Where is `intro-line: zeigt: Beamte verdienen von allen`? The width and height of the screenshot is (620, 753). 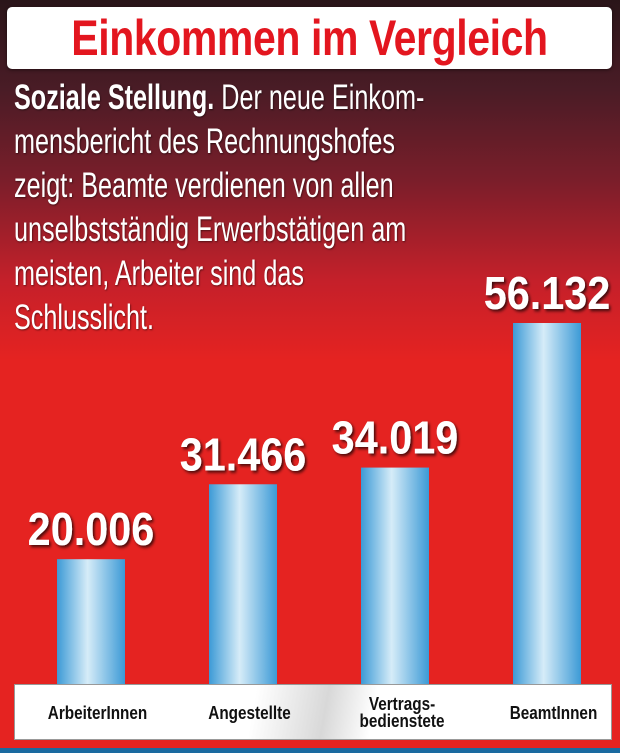
intro-line: zeigt: Beamte verdienen von allen is located at coordinates (204, 185).